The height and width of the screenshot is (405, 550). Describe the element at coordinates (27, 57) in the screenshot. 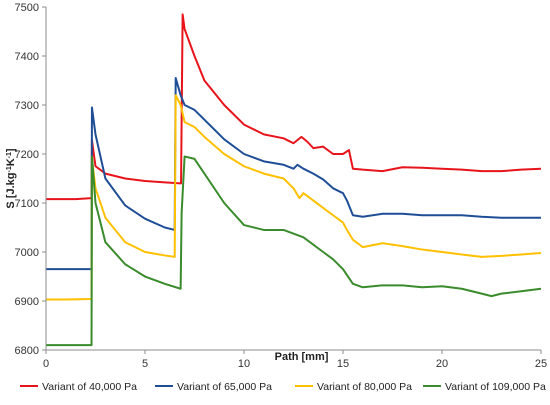

I see `y-tick-label: 7400` at that location.